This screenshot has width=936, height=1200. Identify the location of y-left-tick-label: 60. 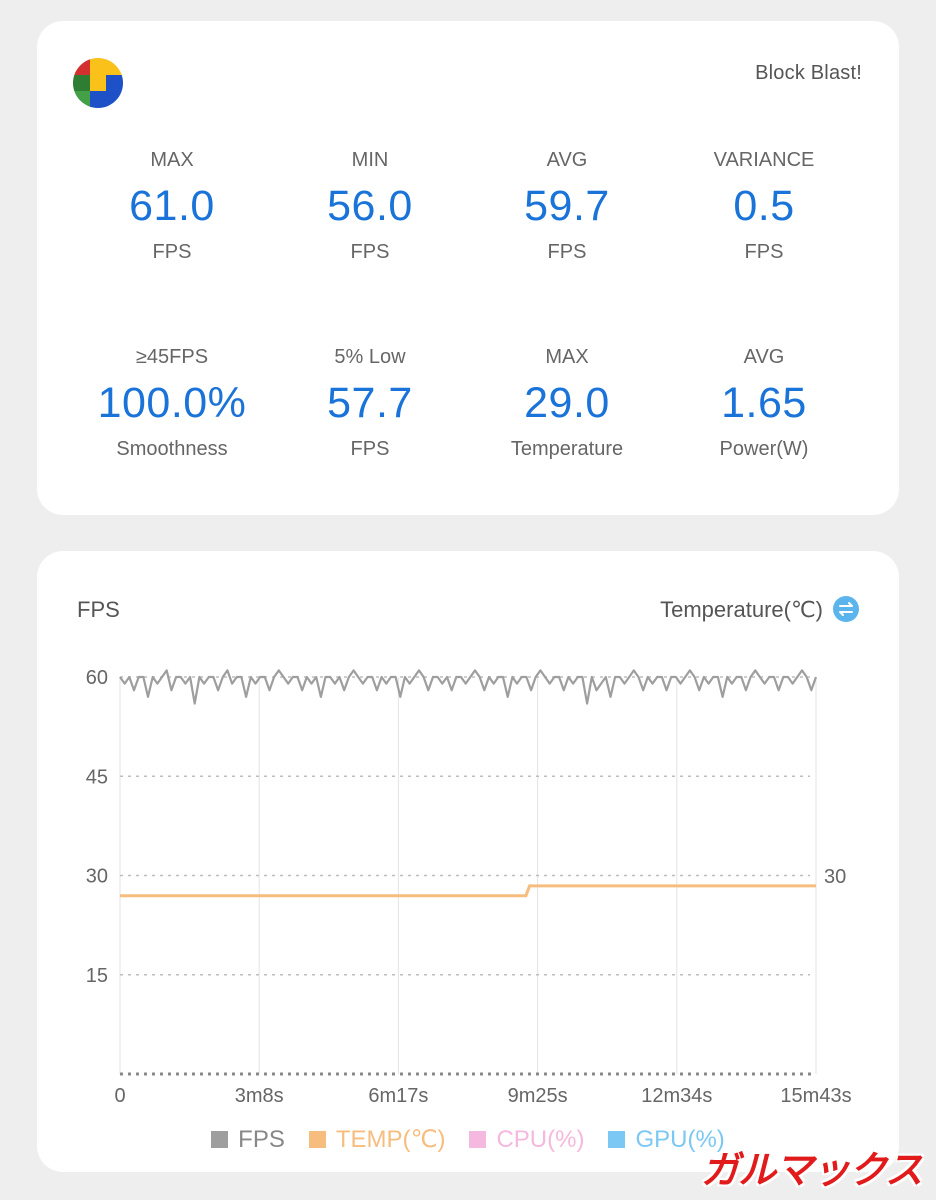
(97, 678).